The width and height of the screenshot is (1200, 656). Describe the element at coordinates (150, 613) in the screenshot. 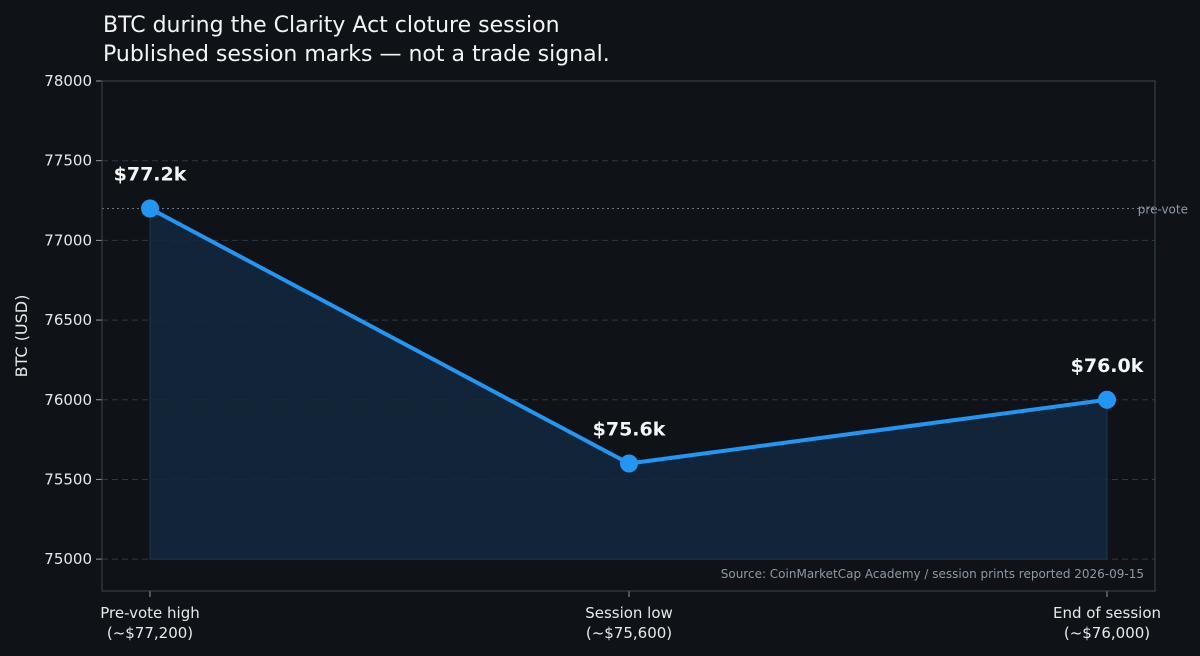

I see `x-tick-label: Pre-vote high` at that location.